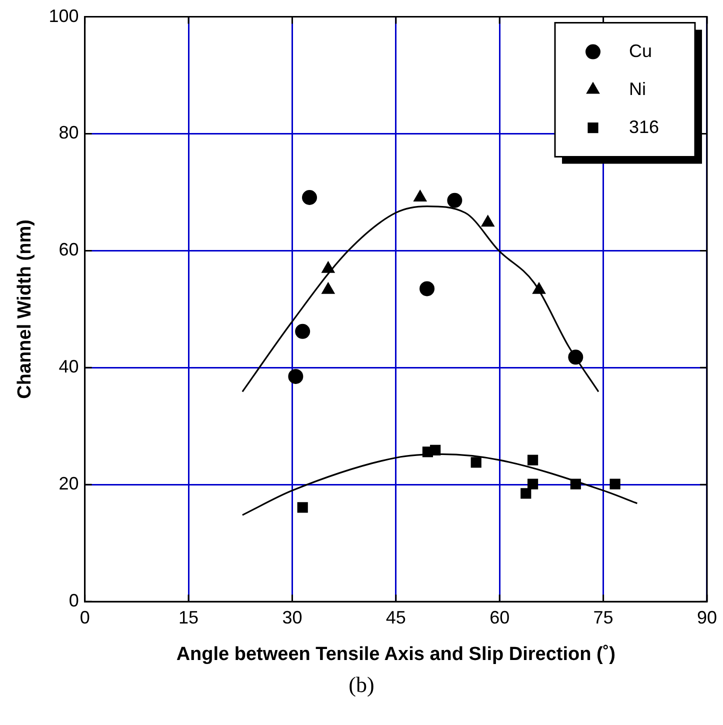 This screenshot has width=723, height=725. Describe the element at coordinates (707, 617) in the screenshot. I see `x-tick-label: 90` at that location.